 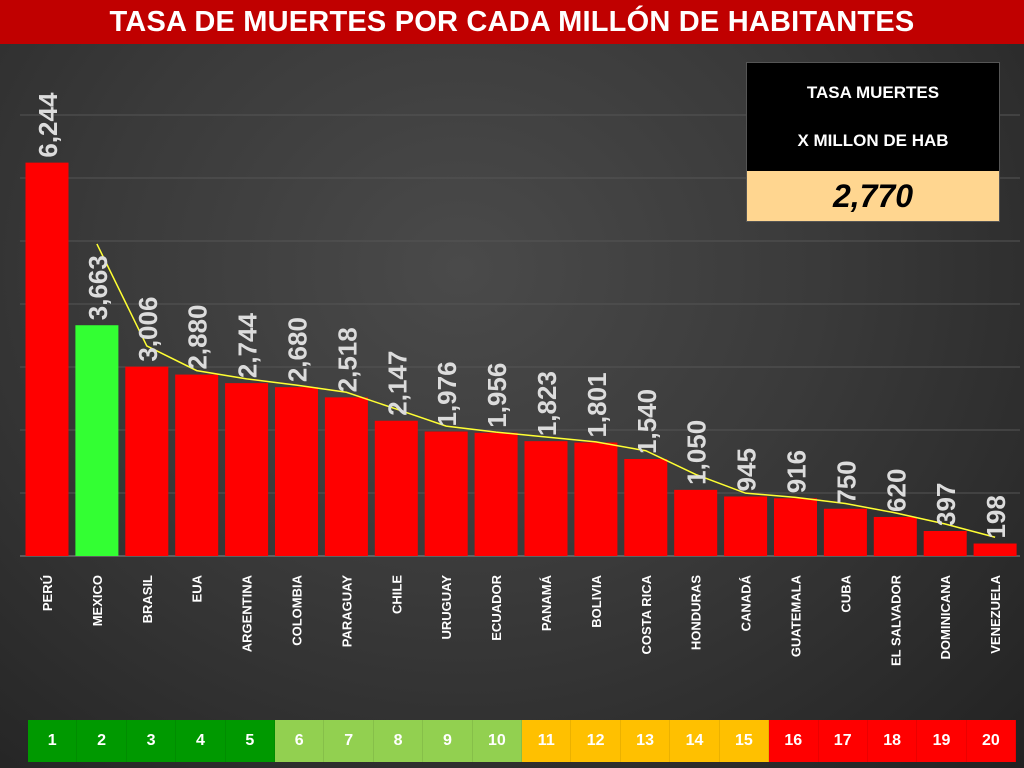 I want to click on rank-cell: 4, so click(x=201, y=741).